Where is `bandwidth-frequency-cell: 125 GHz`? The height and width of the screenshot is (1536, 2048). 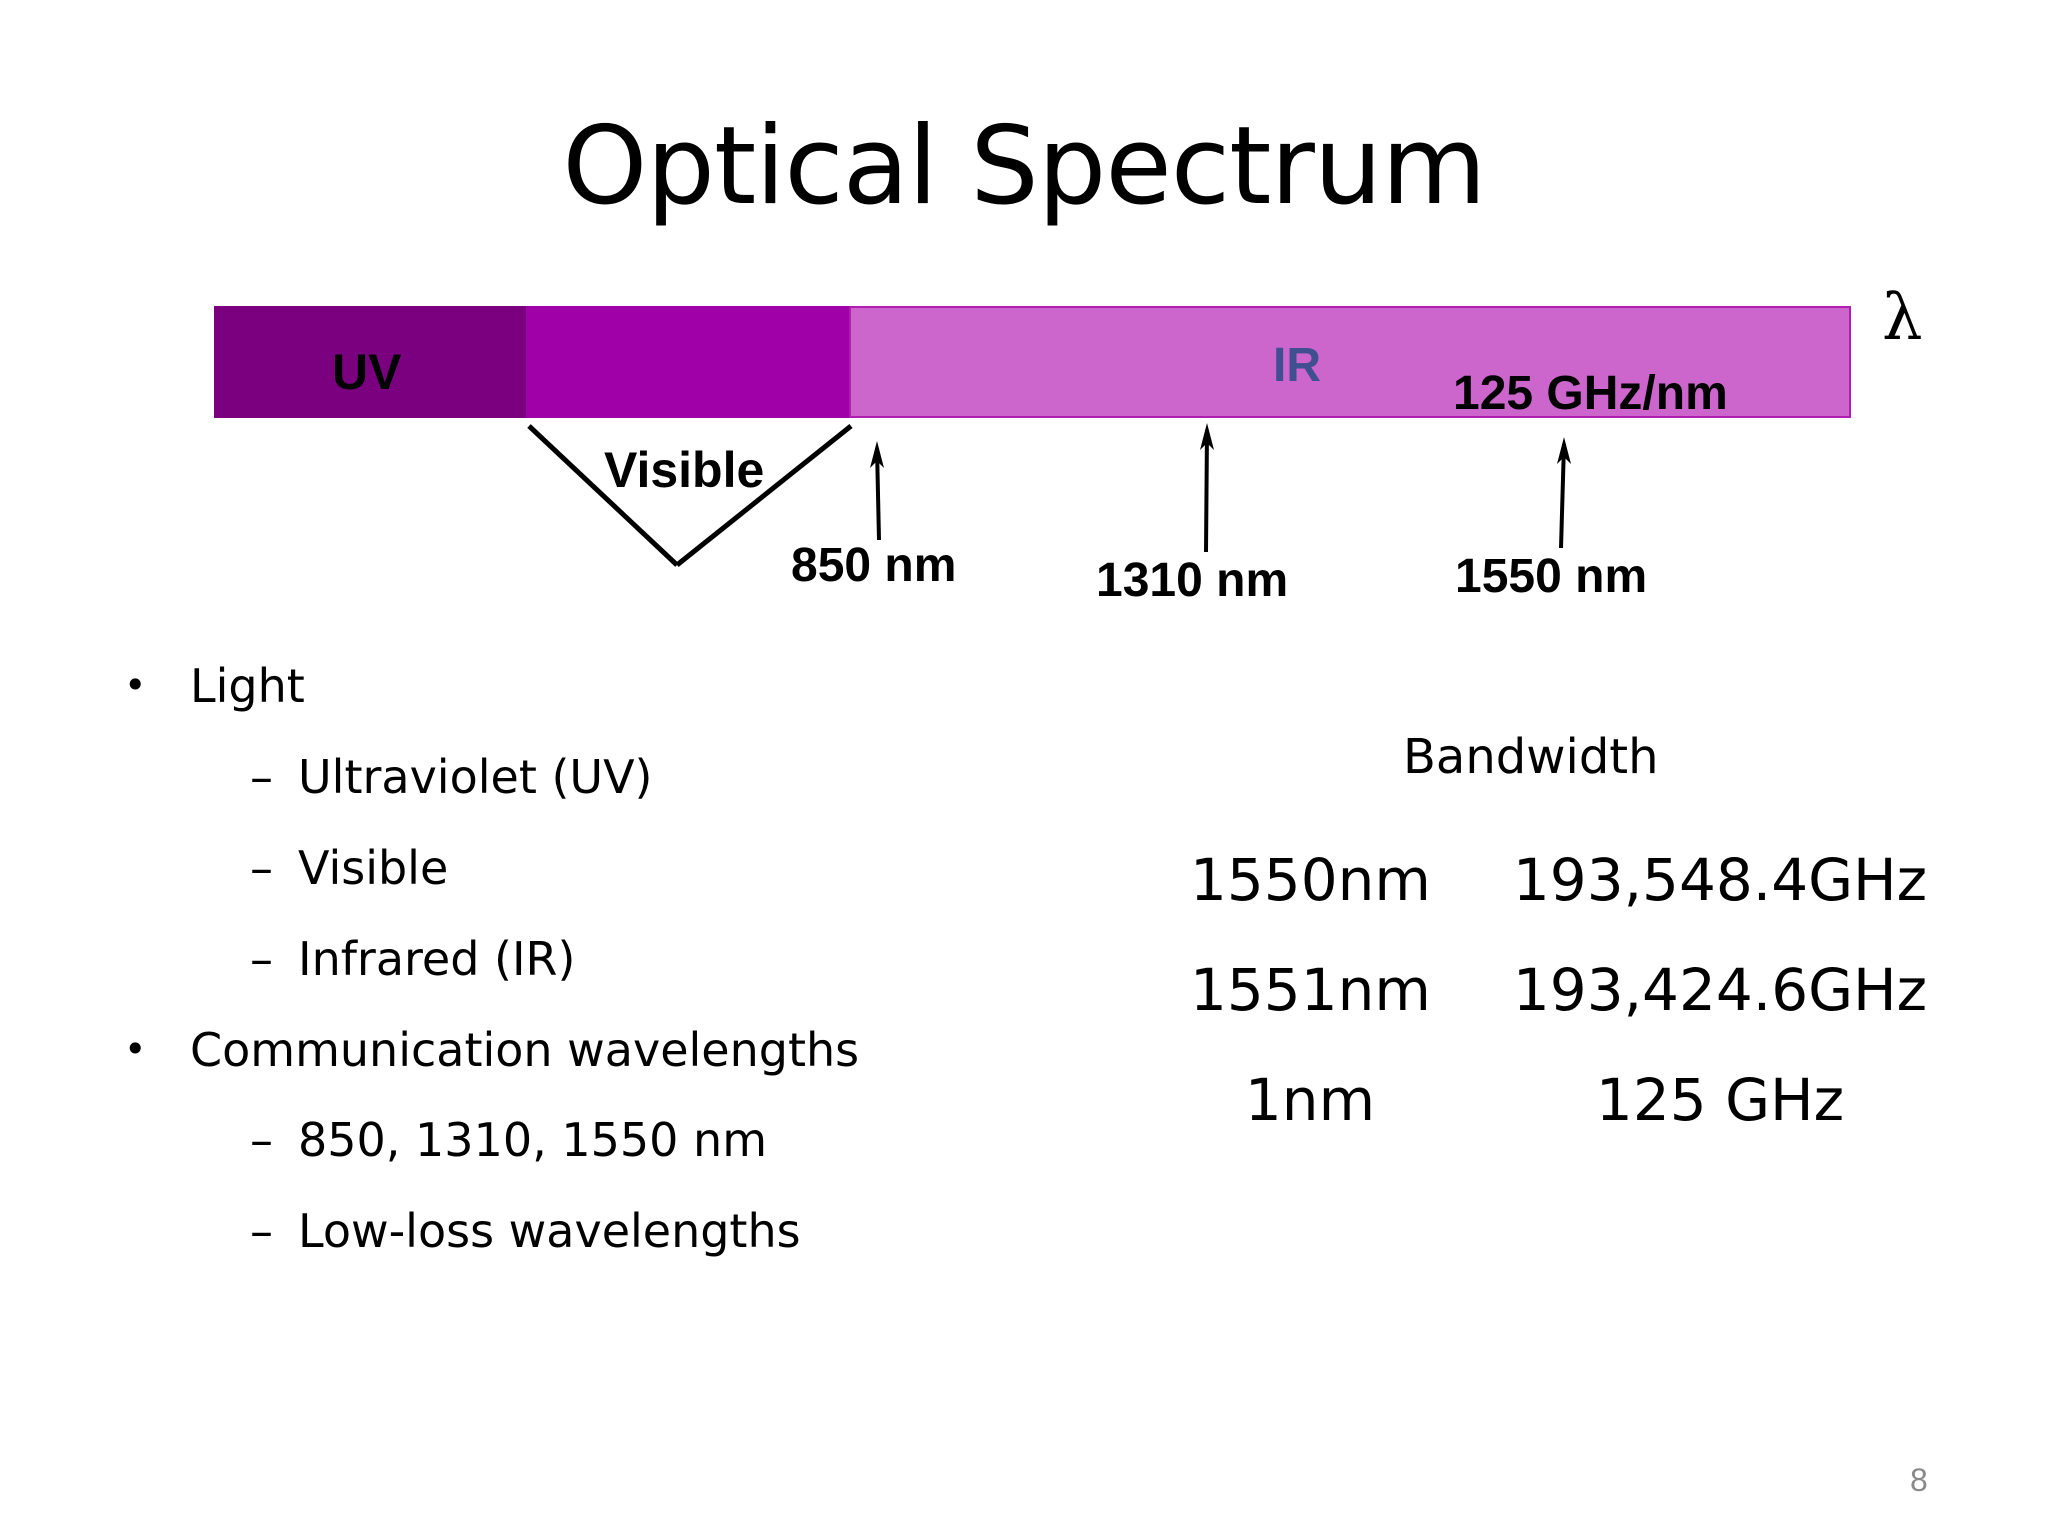 bandwidth-frequency-cell: 125 GHz is located at coordinates (1720, 1100).